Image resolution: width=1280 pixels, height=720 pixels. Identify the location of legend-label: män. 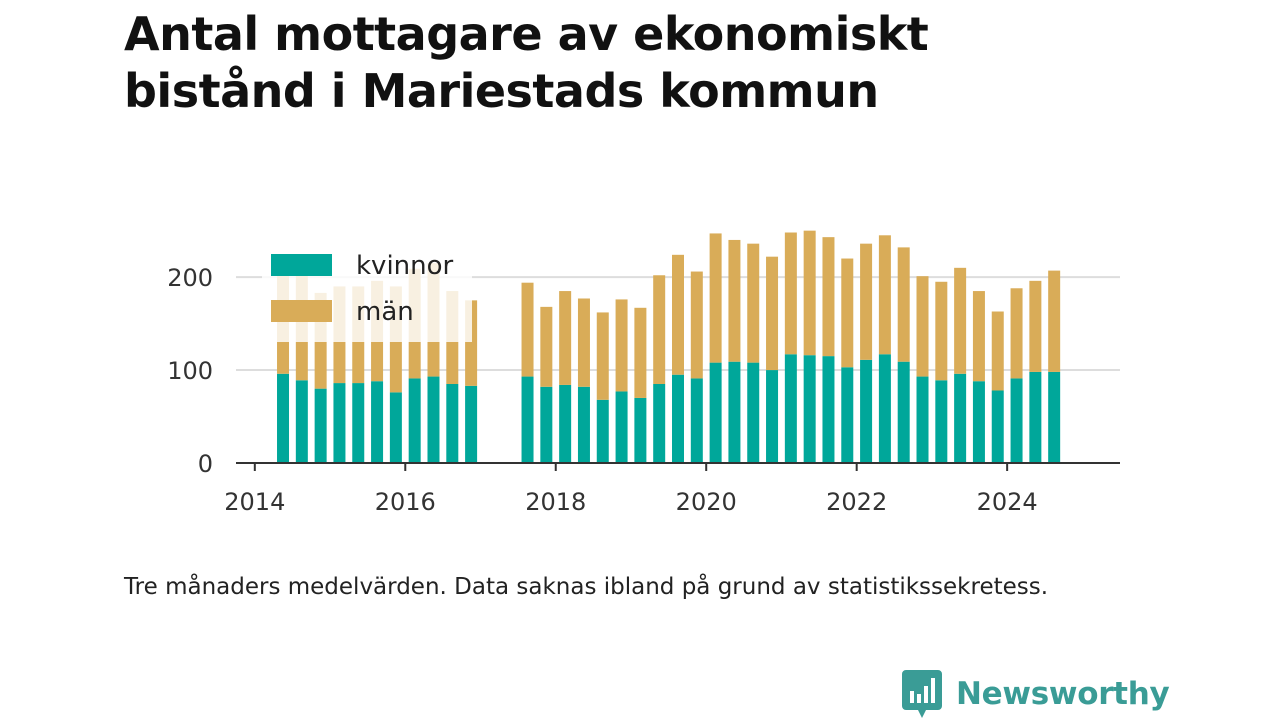
(385, 312).